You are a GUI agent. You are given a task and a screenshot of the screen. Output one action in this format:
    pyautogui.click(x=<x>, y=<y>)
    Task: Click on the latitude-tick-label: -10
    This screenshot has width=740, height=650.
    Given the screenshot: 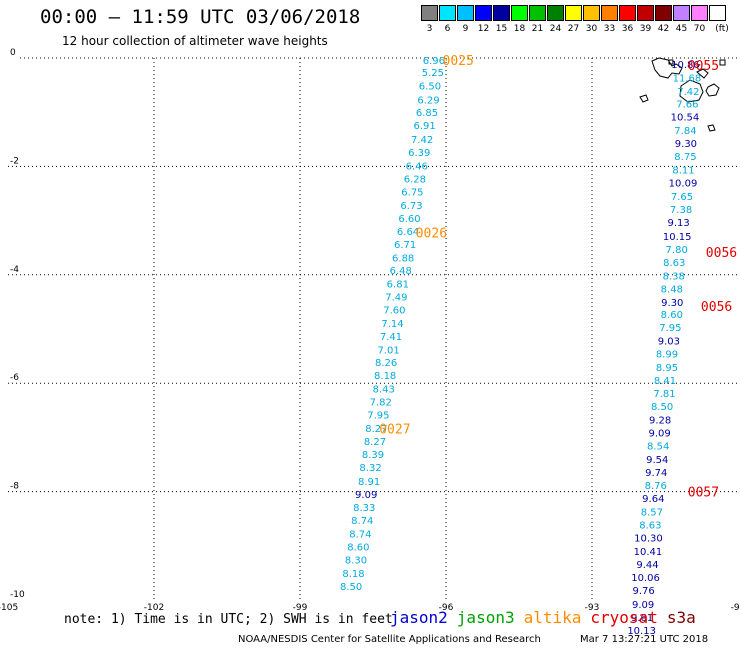 What is the action you would take?
    pyautogui.click(x=17, y=595)
    